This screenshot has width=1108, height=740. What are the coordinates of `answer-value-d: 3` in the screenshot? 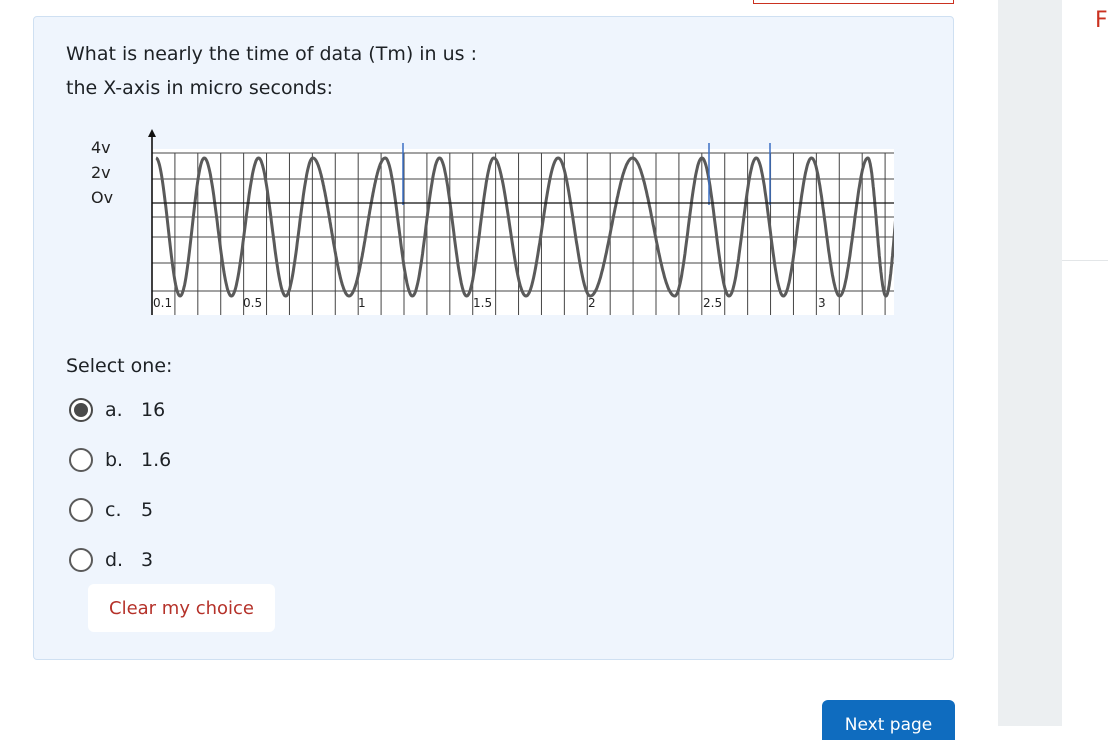 It's located at (147, 560).